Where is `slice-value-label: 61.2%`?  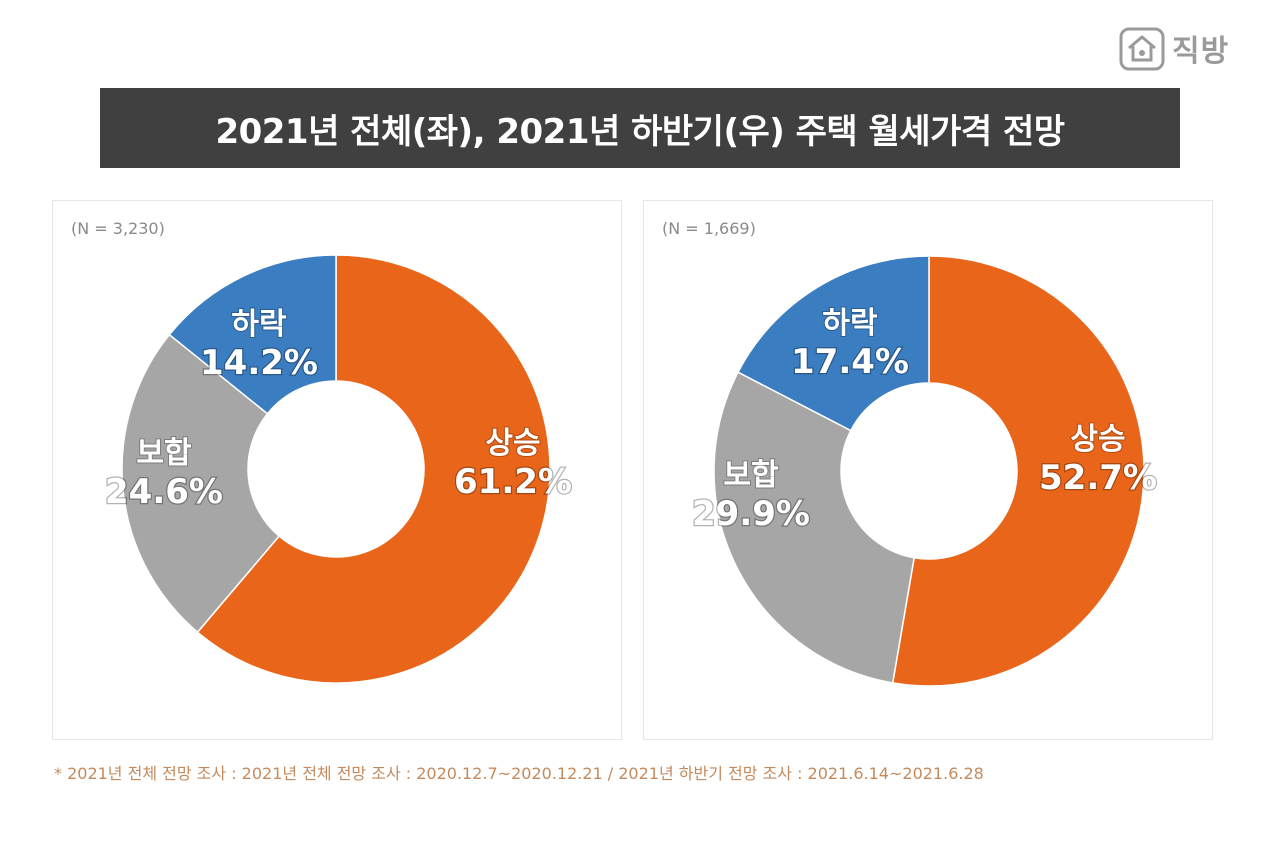
slice-value-label: 61.2% is located at coordinates (513, 482).